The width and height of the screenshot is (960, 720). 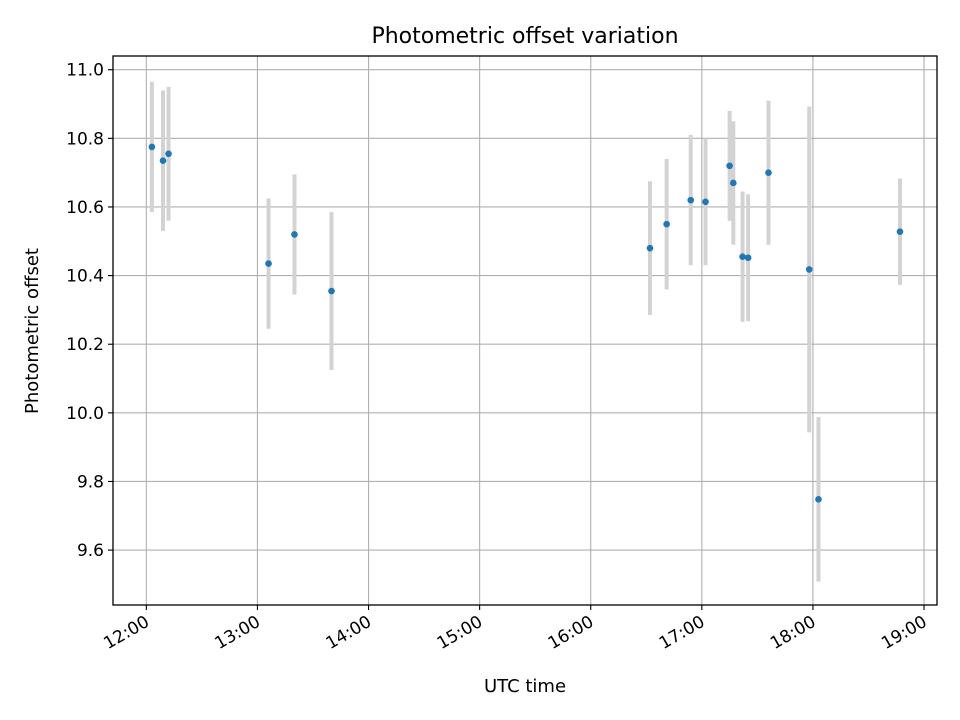 I want to click on y-tick-label: 10.4, so click(x=85, y=277).